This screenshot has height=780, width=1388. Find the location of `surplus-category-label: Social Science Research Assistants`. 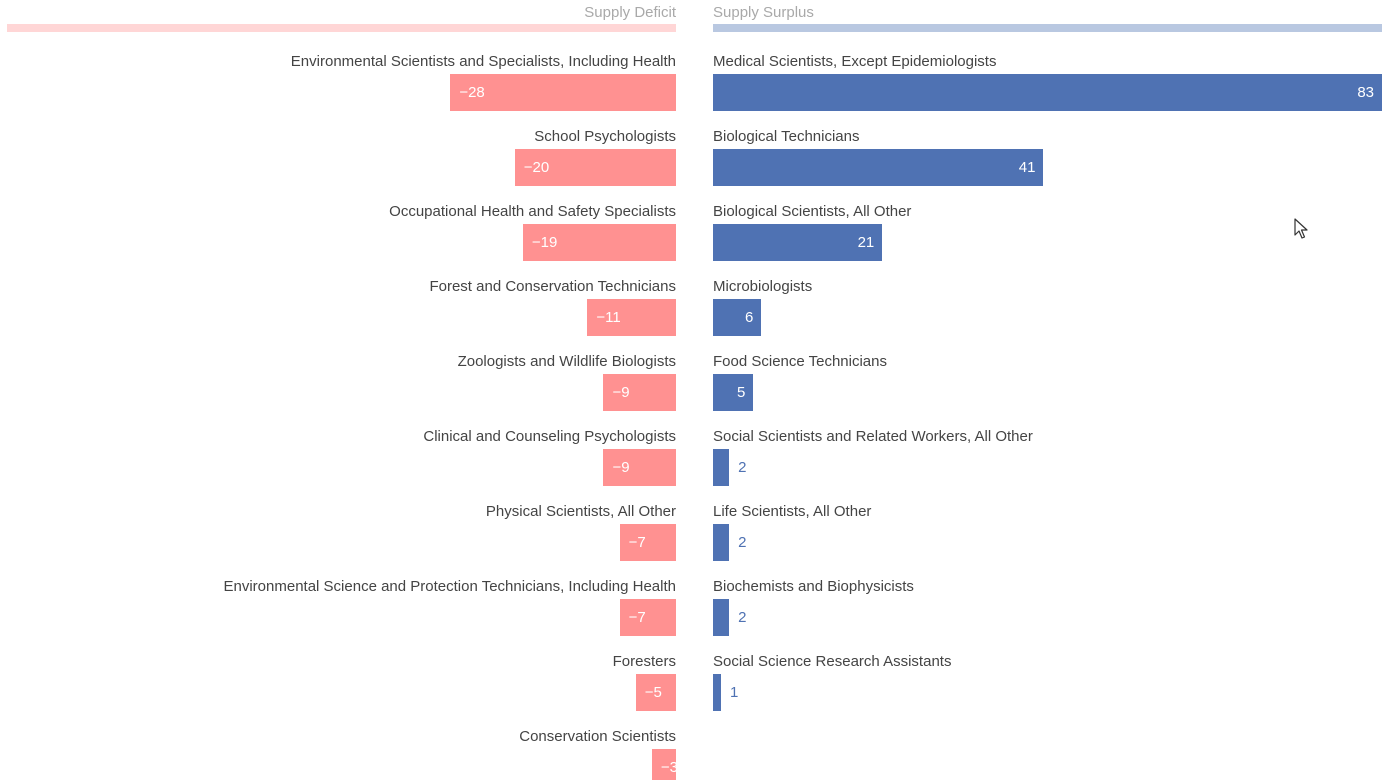

surplus-category-label: Social Science Research Assistants is located at coordinates (832, 661).